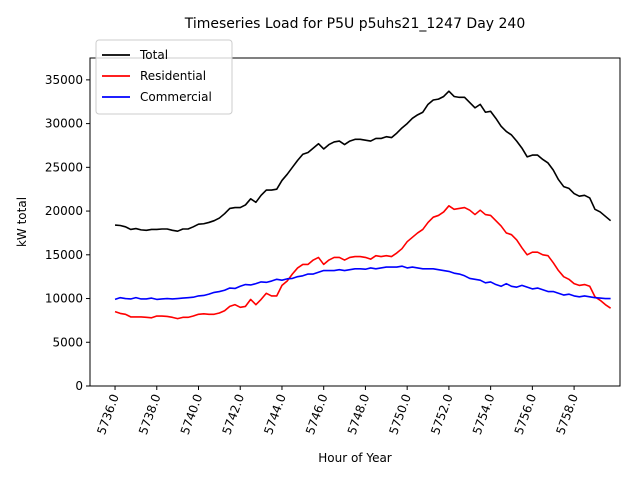 The image size is (640, 480). What do you see at coordinates (173, 76) in the screenshot?
I see `legend-label-residential: Residential` at bounding box center [173, 76].